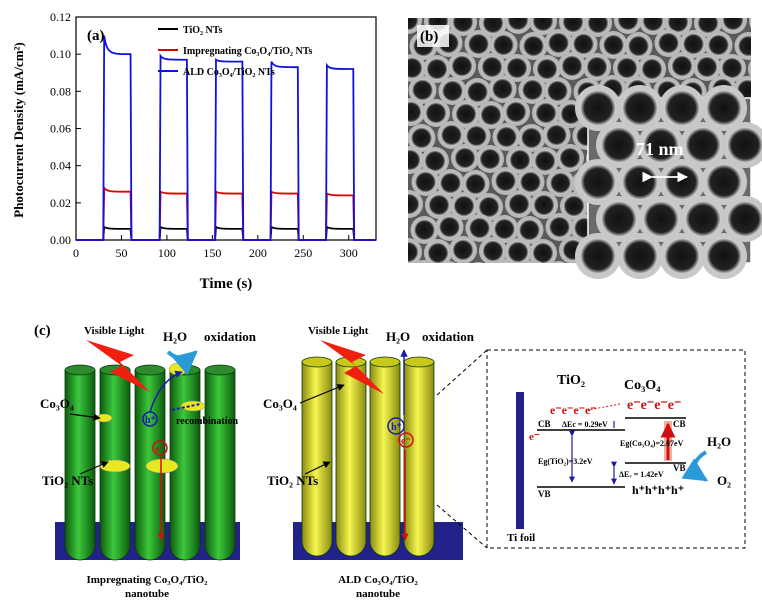  Describe the element at coordinates (719, 441) in the screenshot. I see `band-h2o-label: H₂O` at that location.